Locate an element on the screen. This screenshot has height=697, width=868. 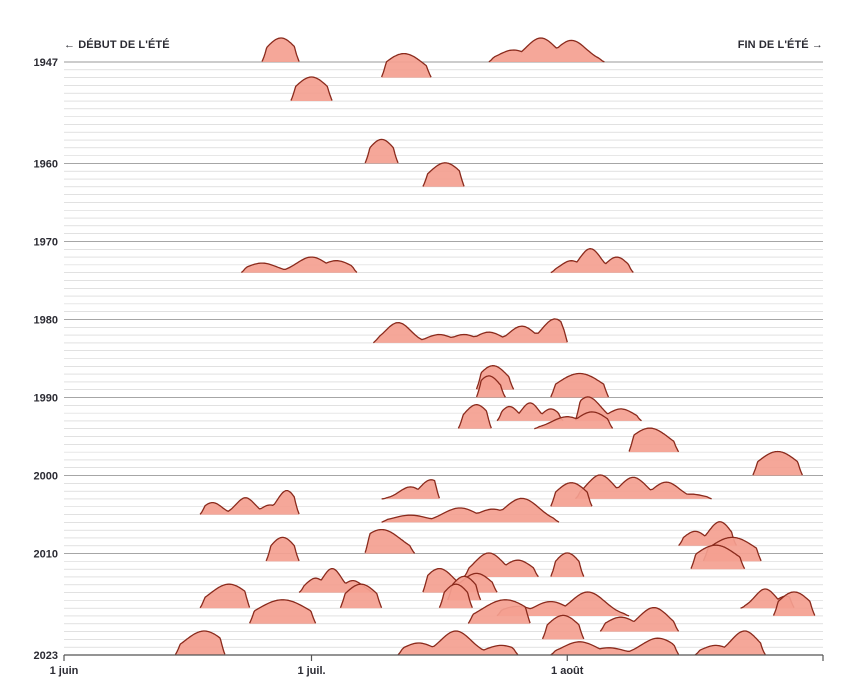
year-label: 1970 is located at coordinates (46, 242).